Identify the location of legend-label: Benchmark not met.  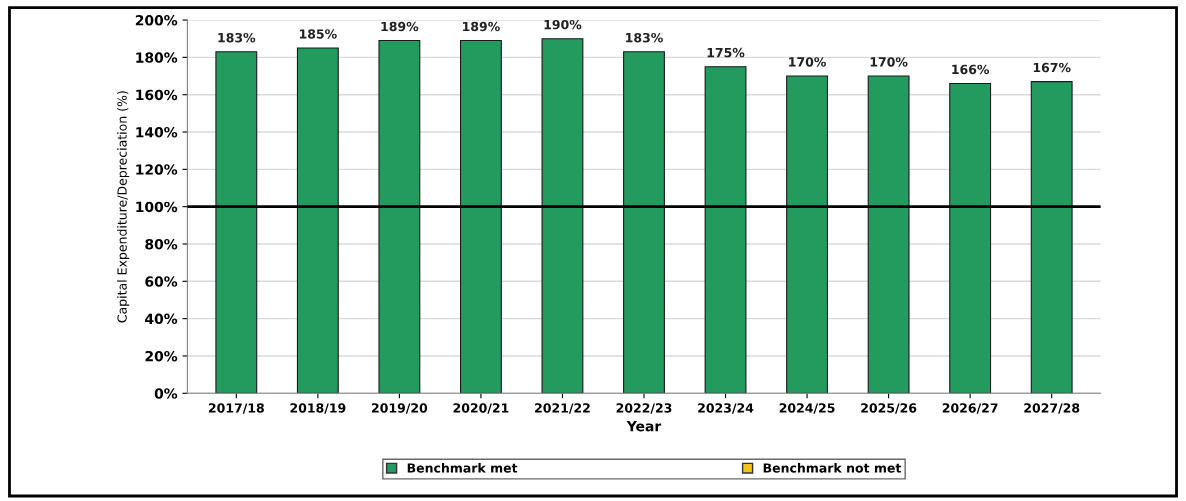
(832, 468).